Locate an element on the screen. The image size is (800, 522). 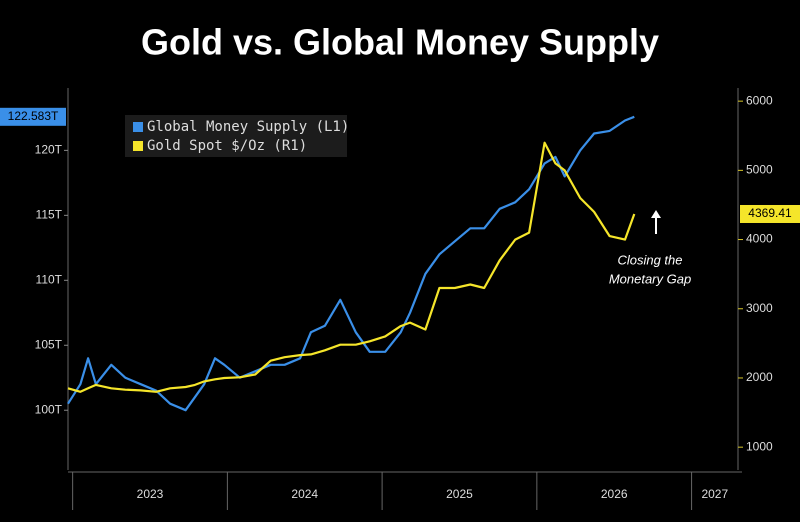
y-tick-label: 115T is located at coordinates (49, 215).